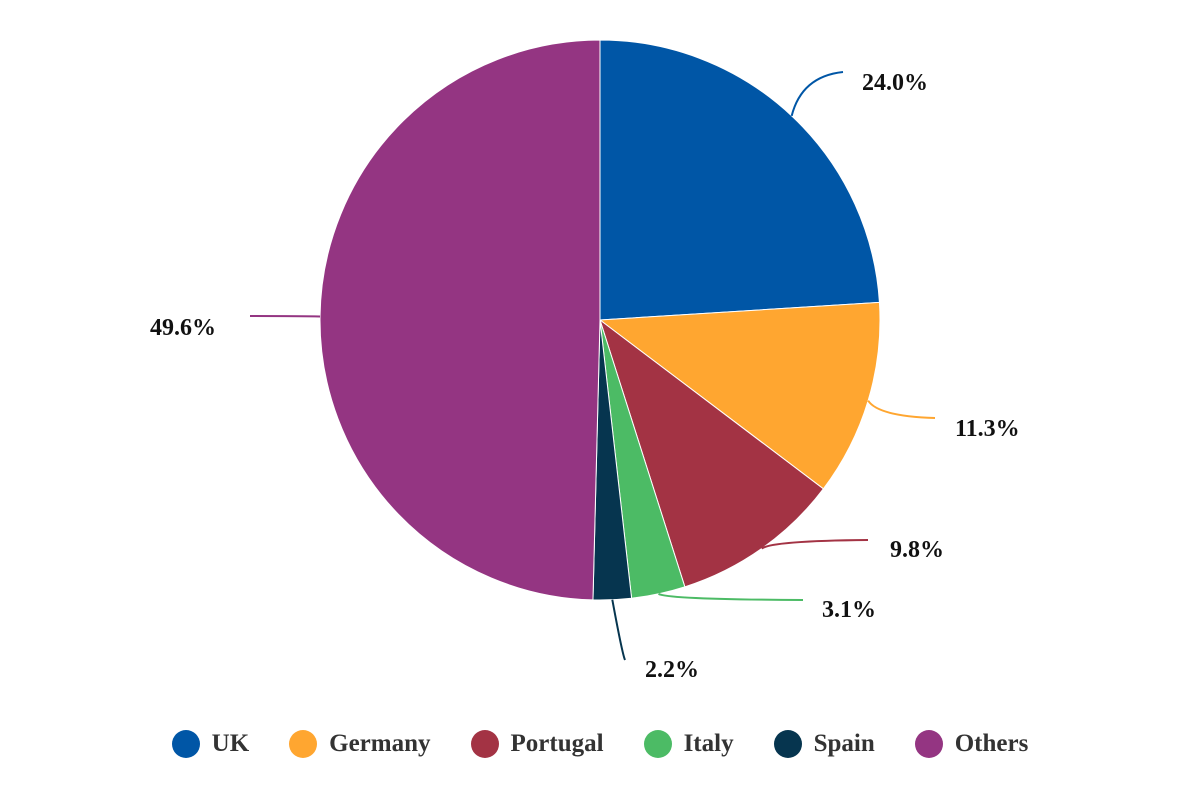 This screenshot has width=1200, height=800. I want to click on data-label-italy: 3.1%, so click(849, 610).